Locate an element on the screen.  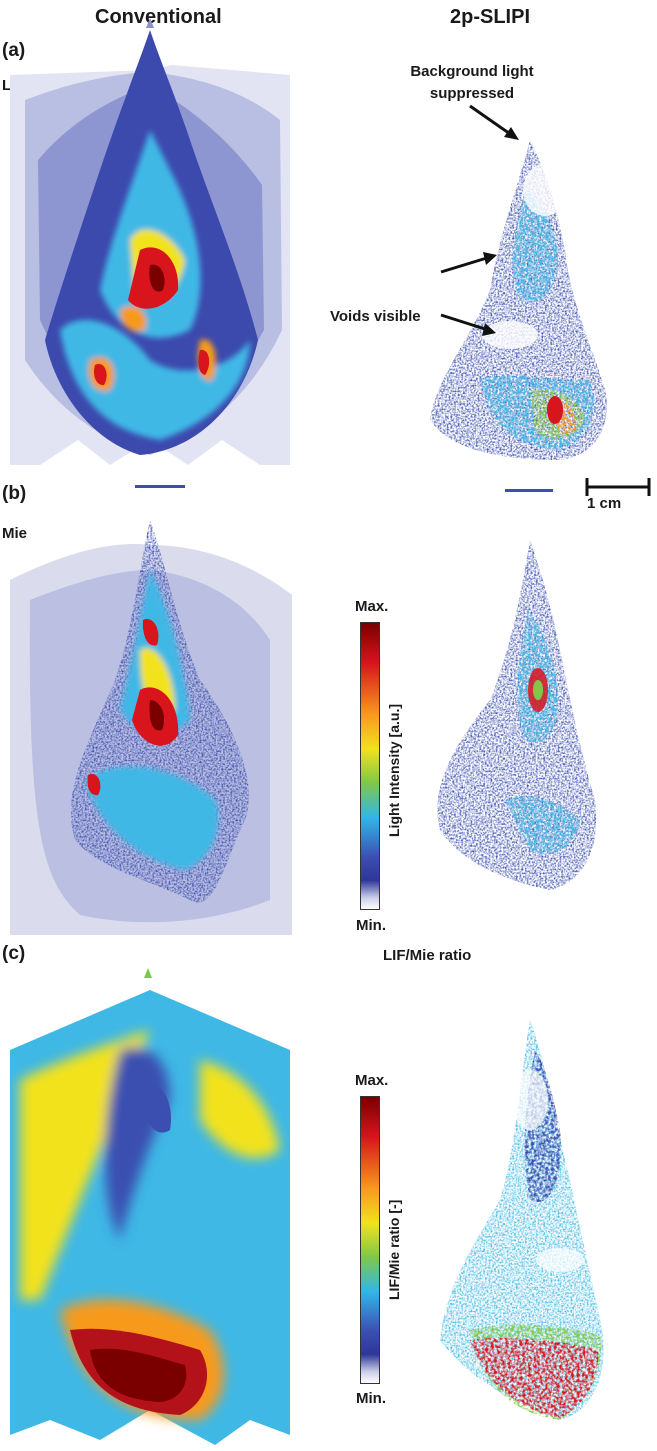
panel-b-tag: (b) is located at coordinates (14, 493).